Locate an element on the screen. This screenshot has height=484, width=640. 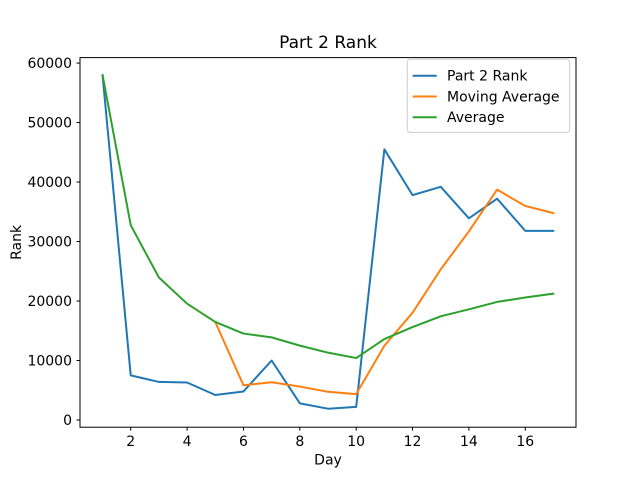
y-tick-label: 20000 is located at coordinates (49, 302).